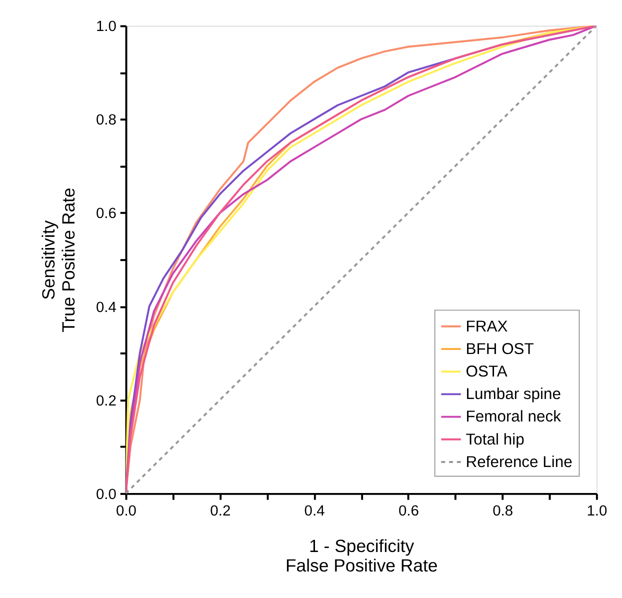 Image resolution: width=622 pixels, height=598 pixels. What do you see at coordinates (220, 512) in the screenshot?
I see `x-tick-label: 0.2` at bounding box center [220, 512].